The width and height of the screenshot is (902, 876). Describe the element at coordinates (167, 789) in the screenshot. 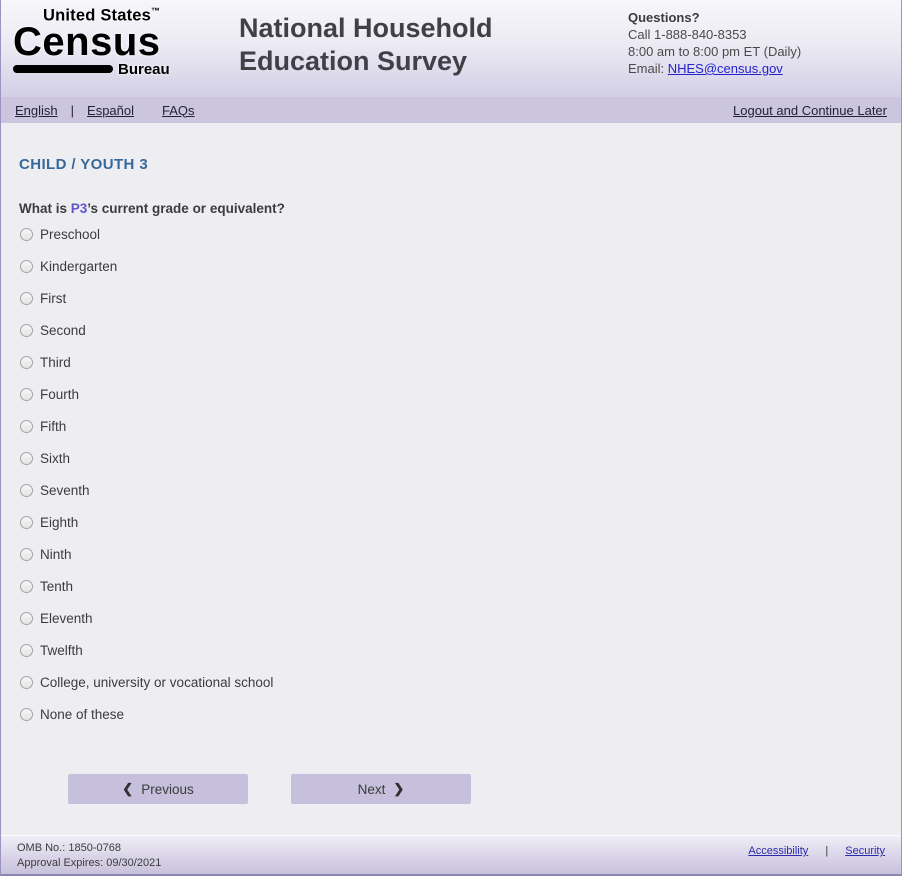

I see `previous-button-label: Previous` at that location.